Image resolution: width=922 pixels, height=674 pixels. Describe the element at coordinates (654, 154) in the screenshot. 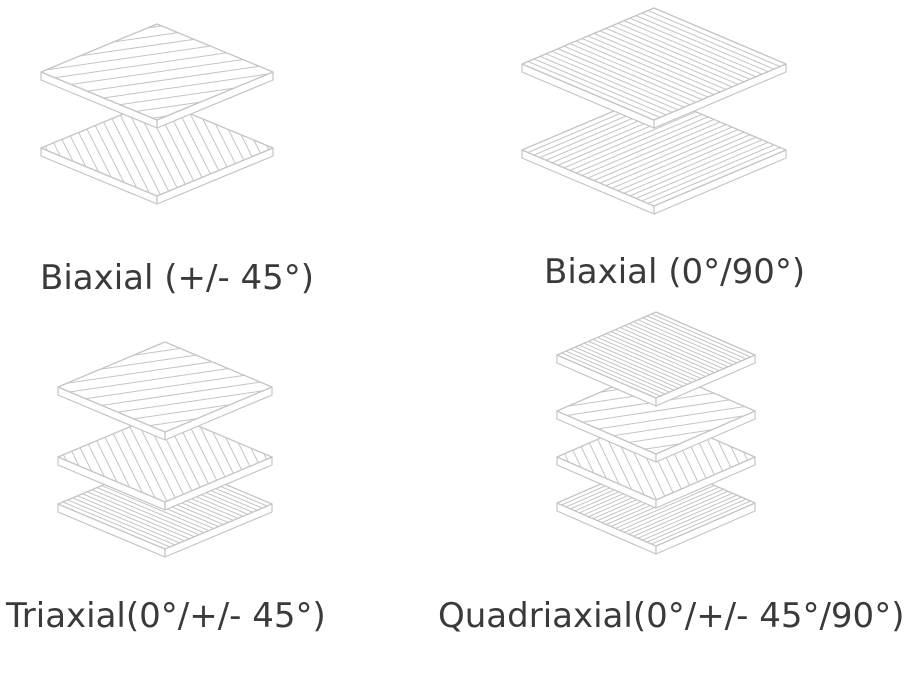

I see `fabric-layer-ninety` at that location.